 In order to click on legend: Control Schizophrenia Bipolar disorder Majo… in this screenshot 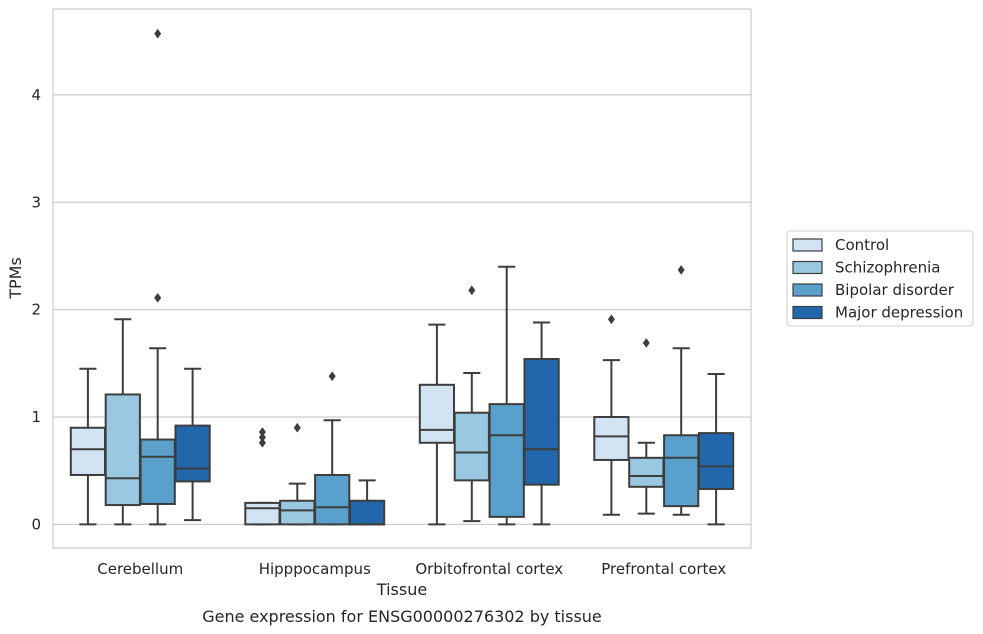, I will do `click(880, 278)`.